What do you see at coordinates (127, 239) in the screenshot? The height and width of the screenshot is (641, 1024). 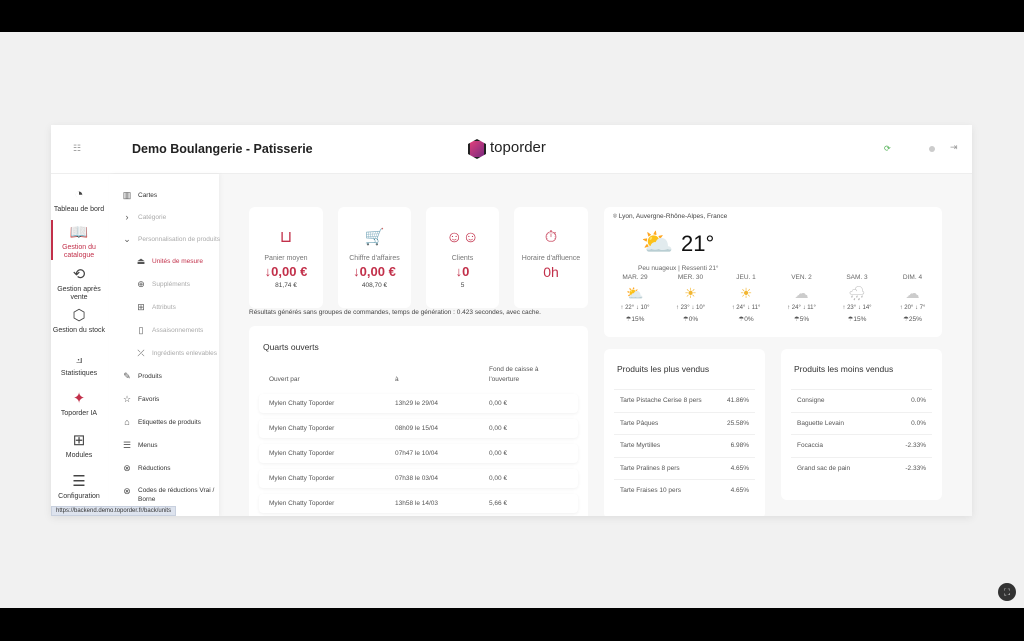 I see `chevron-down-icon: ⌄` at bounding box center [127, 239].